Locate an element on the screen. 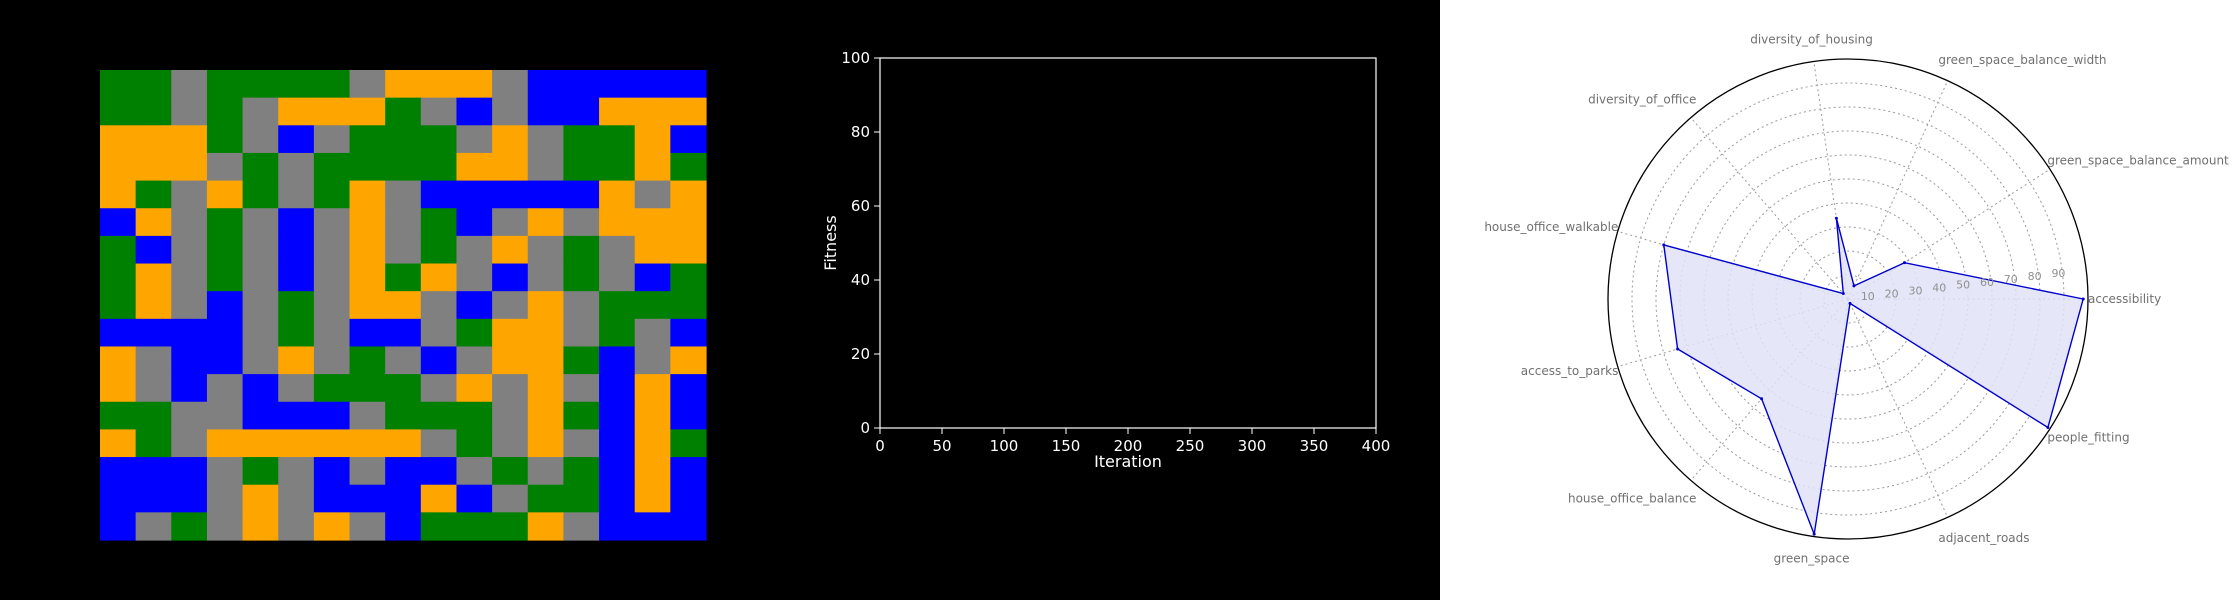 The image size is (2240, 600). y-tick-label: 20 is located at coordinates (860, 354).